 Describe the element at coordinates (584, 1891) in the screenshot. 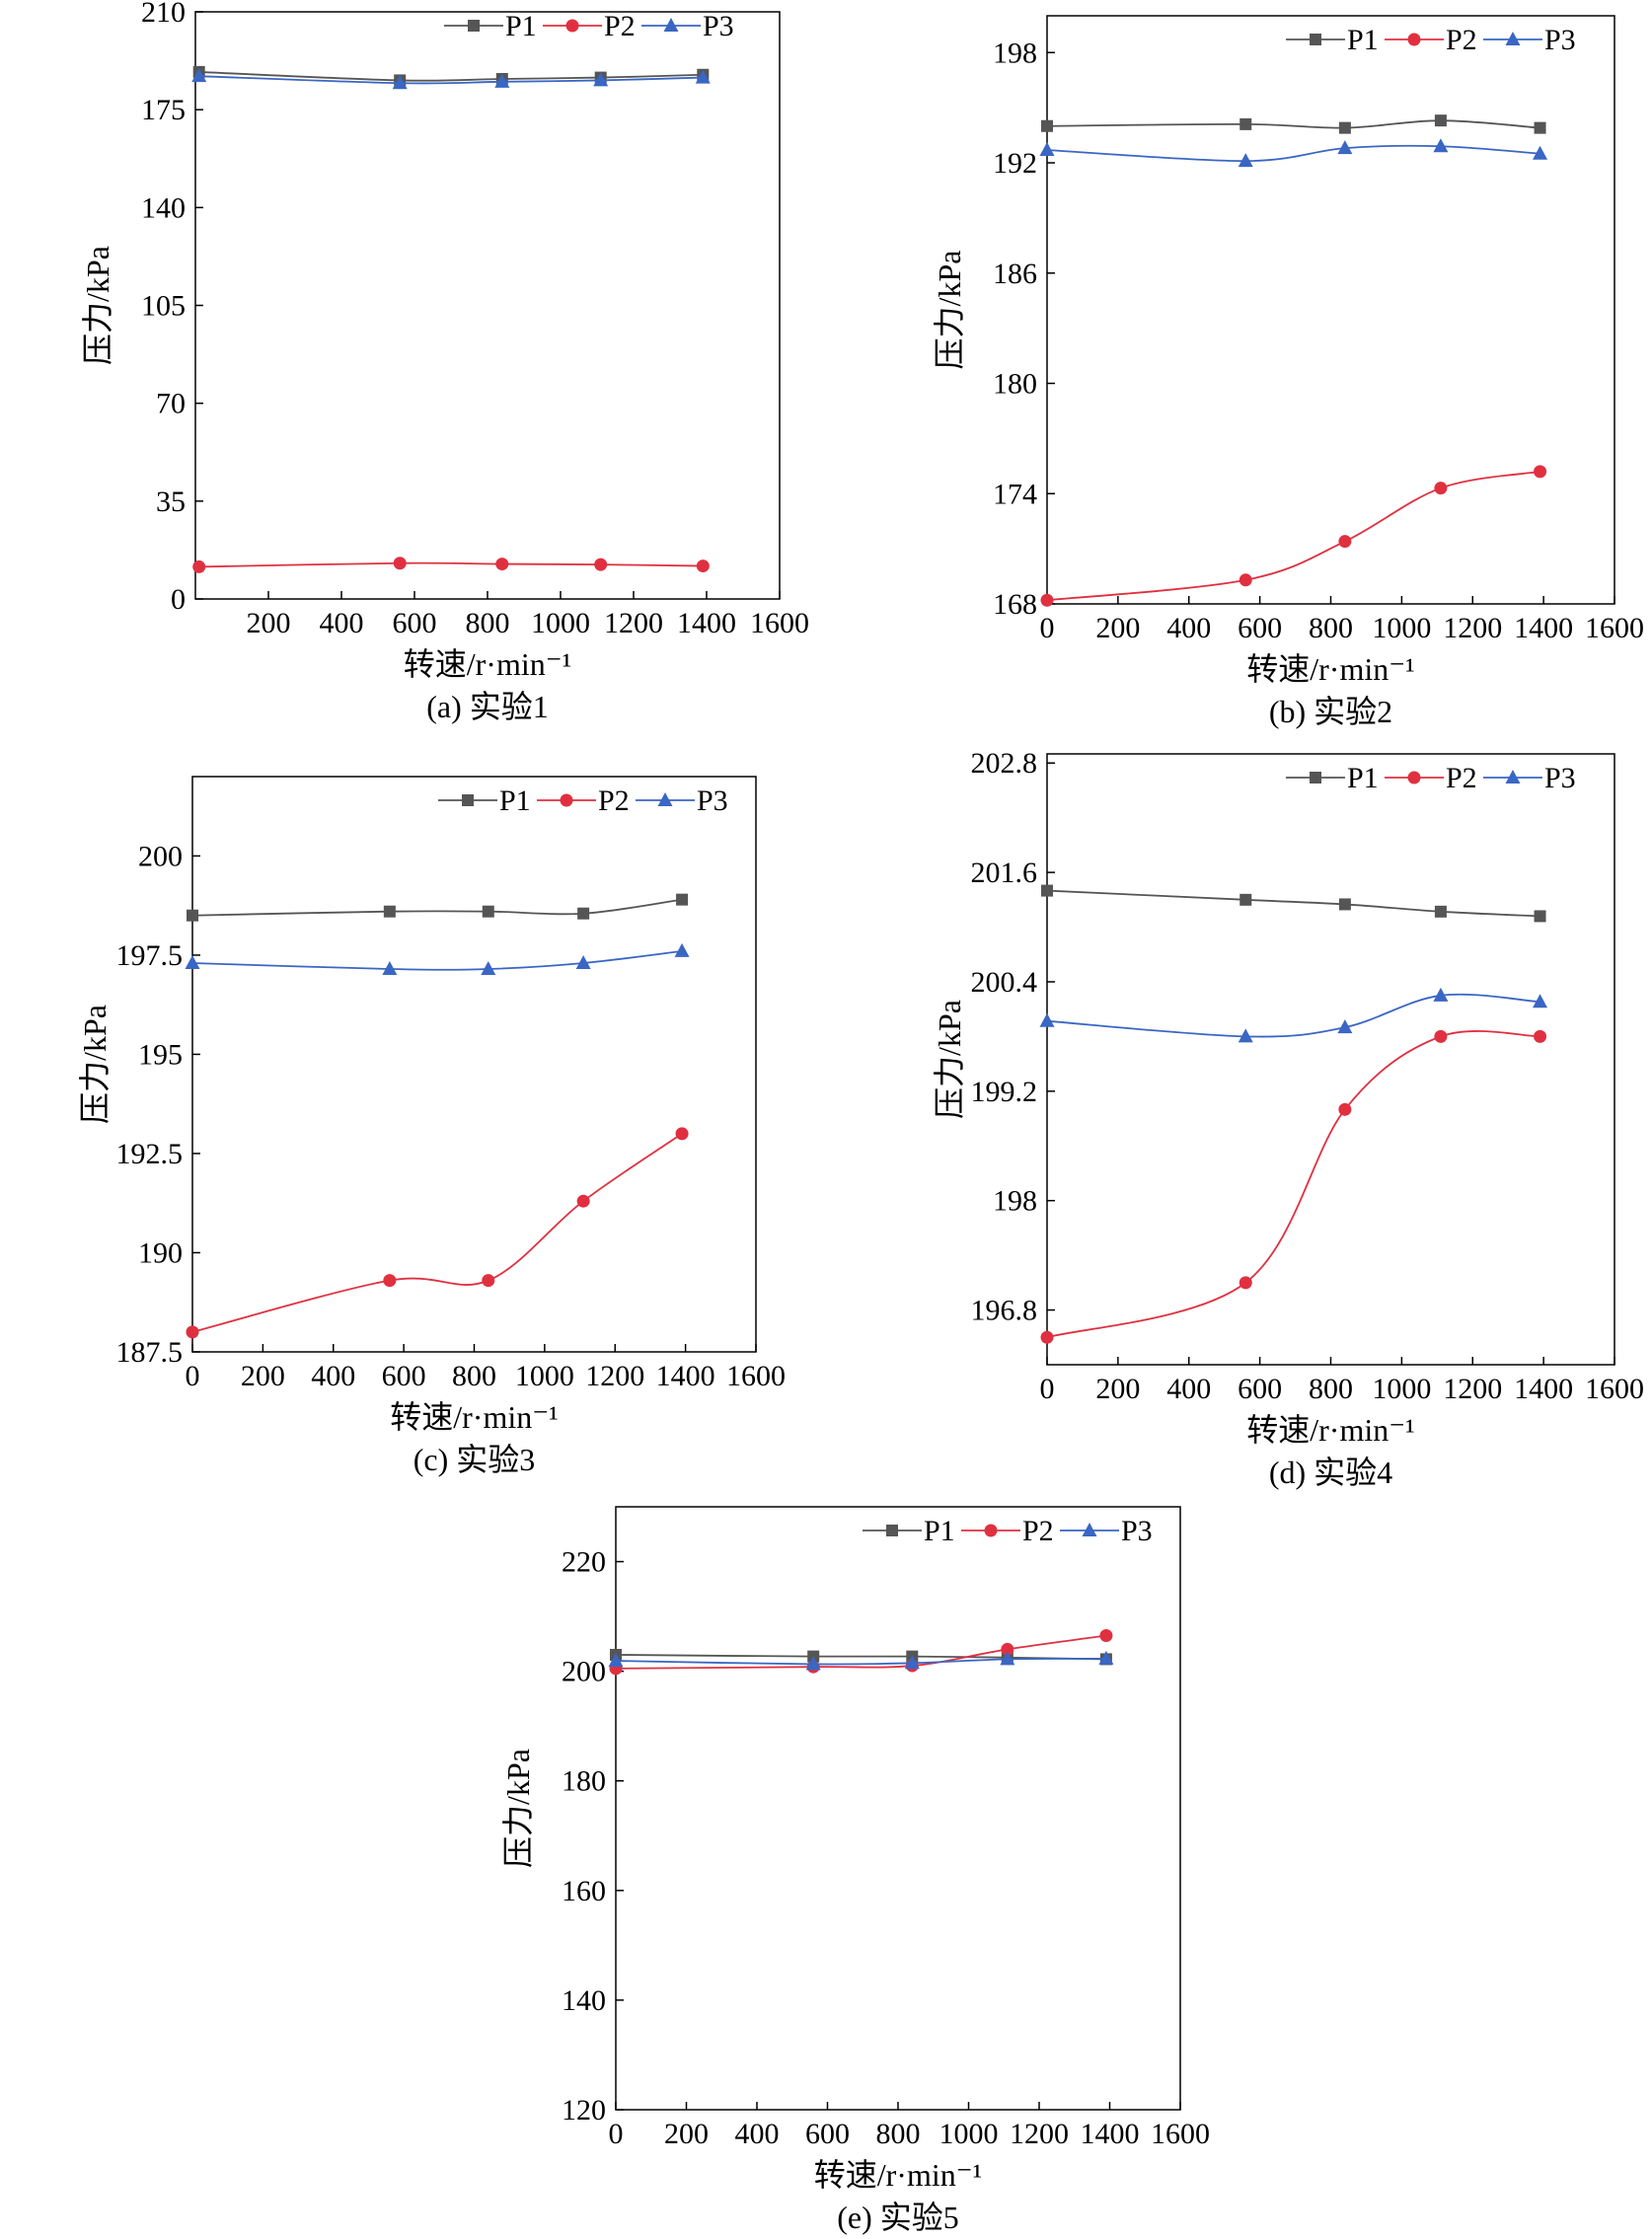

I see `y-tick-label: 160` at that location.